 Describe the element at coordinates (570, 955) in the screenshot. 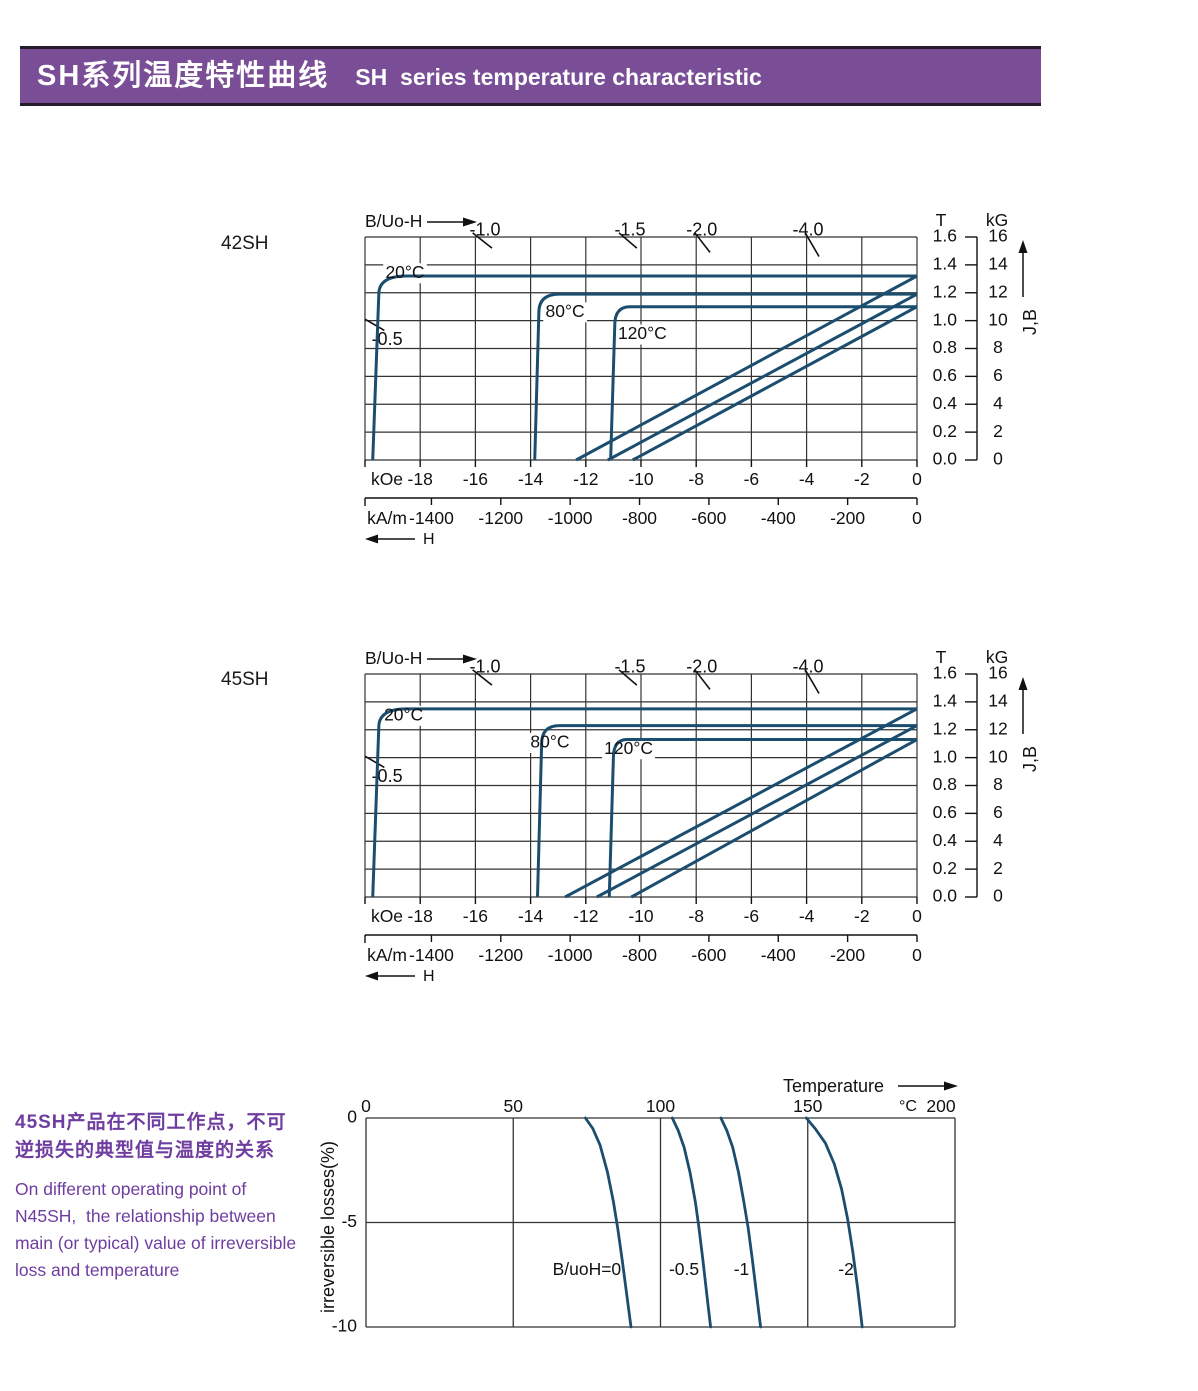

I see `x-tick-label-kam: -1000` at that location.